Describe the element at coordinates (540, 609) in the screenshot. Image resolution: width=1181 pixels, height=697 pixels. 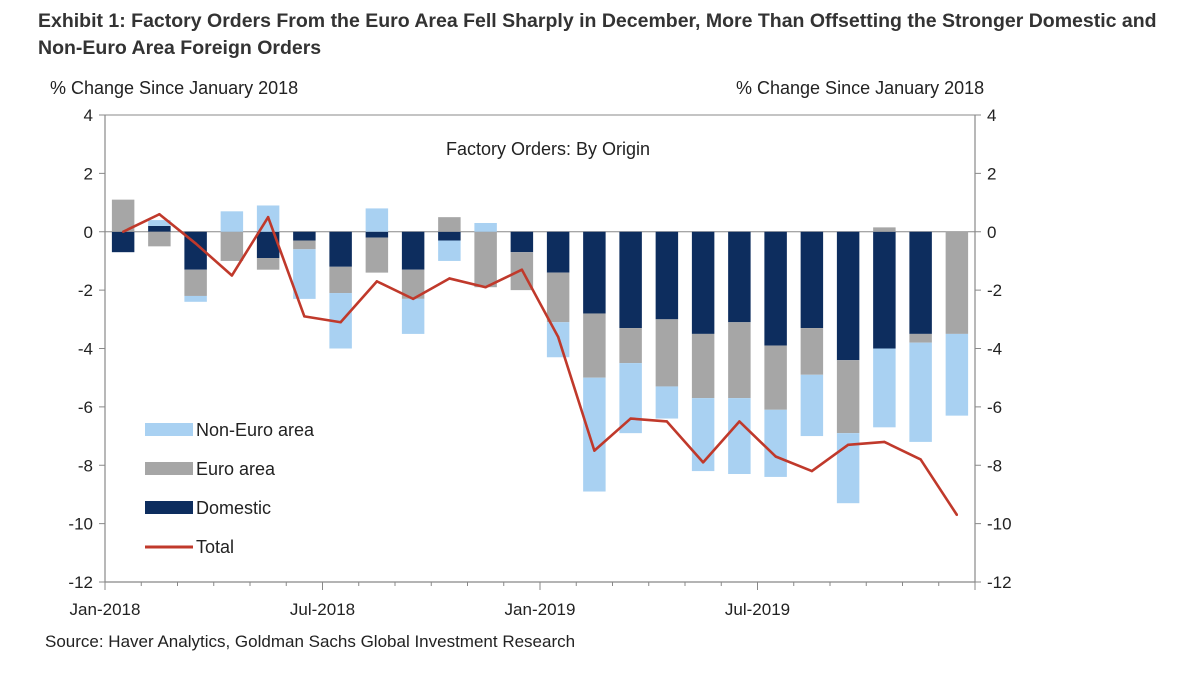
I see `x-tick-label: Jan-2019` at that location.